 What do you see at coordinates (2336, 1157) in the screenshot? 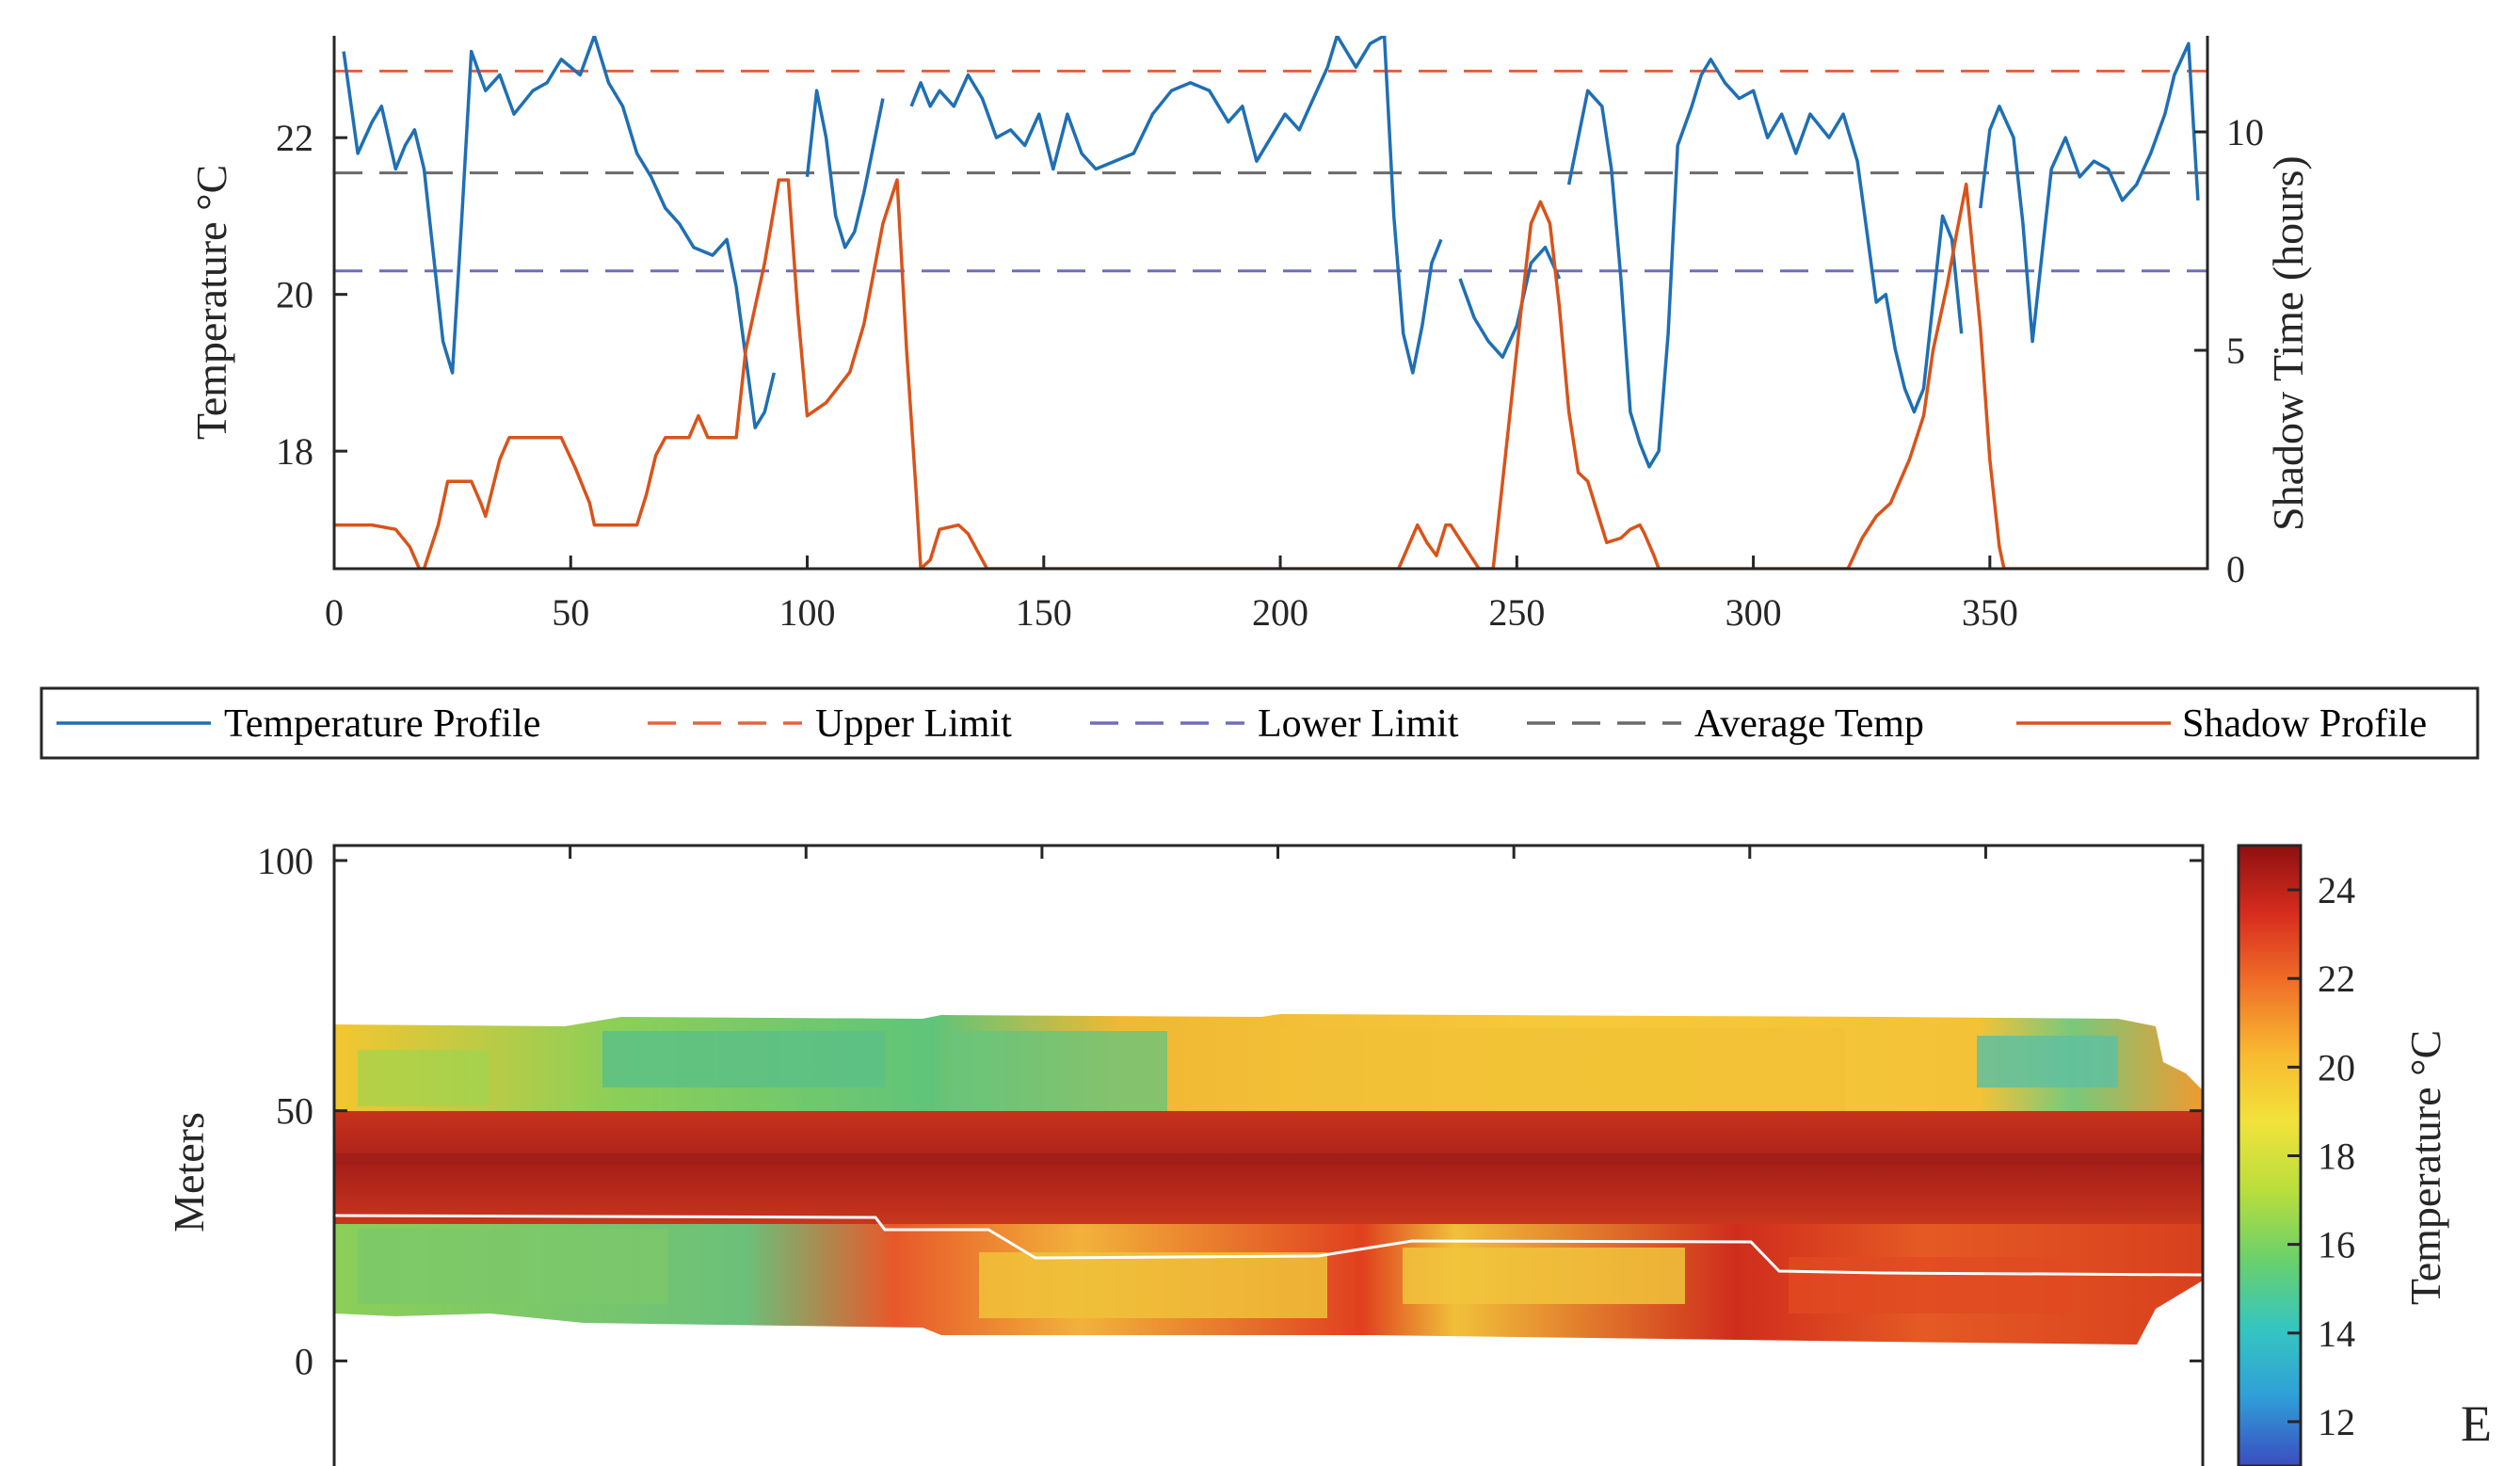
I see `colorbar-tick-label: 18` at bounding box center [2336, 1157].